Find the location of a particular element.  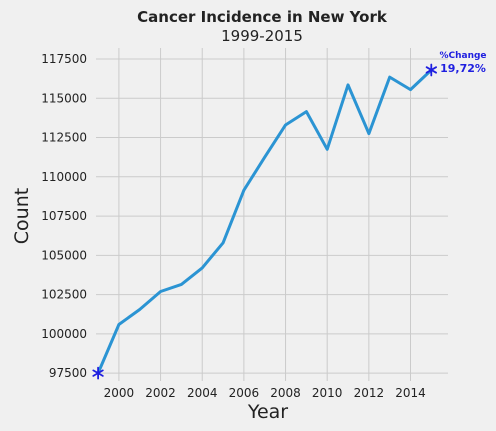

x-axis-label: Year is located at coordinates (267, 412).